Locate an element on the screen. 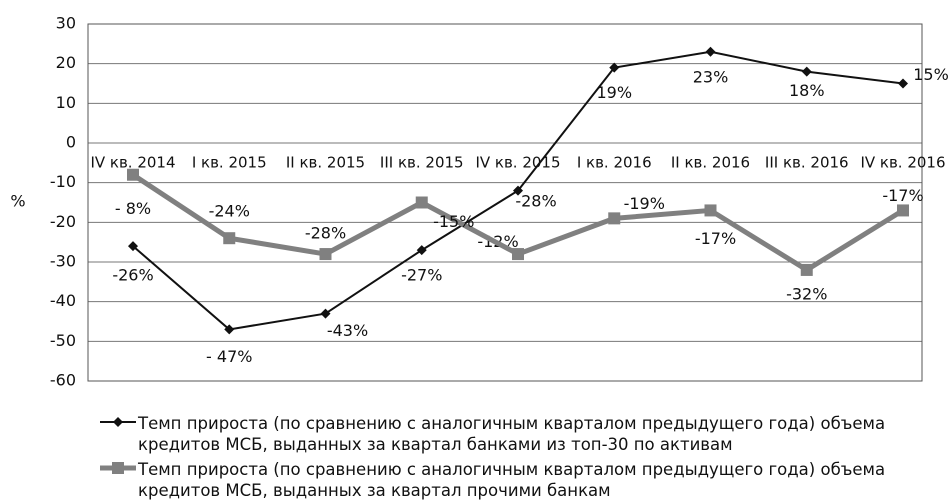 This screenshot has height=504, width=949. data-label: 23% is located at coordinates (711, 76).